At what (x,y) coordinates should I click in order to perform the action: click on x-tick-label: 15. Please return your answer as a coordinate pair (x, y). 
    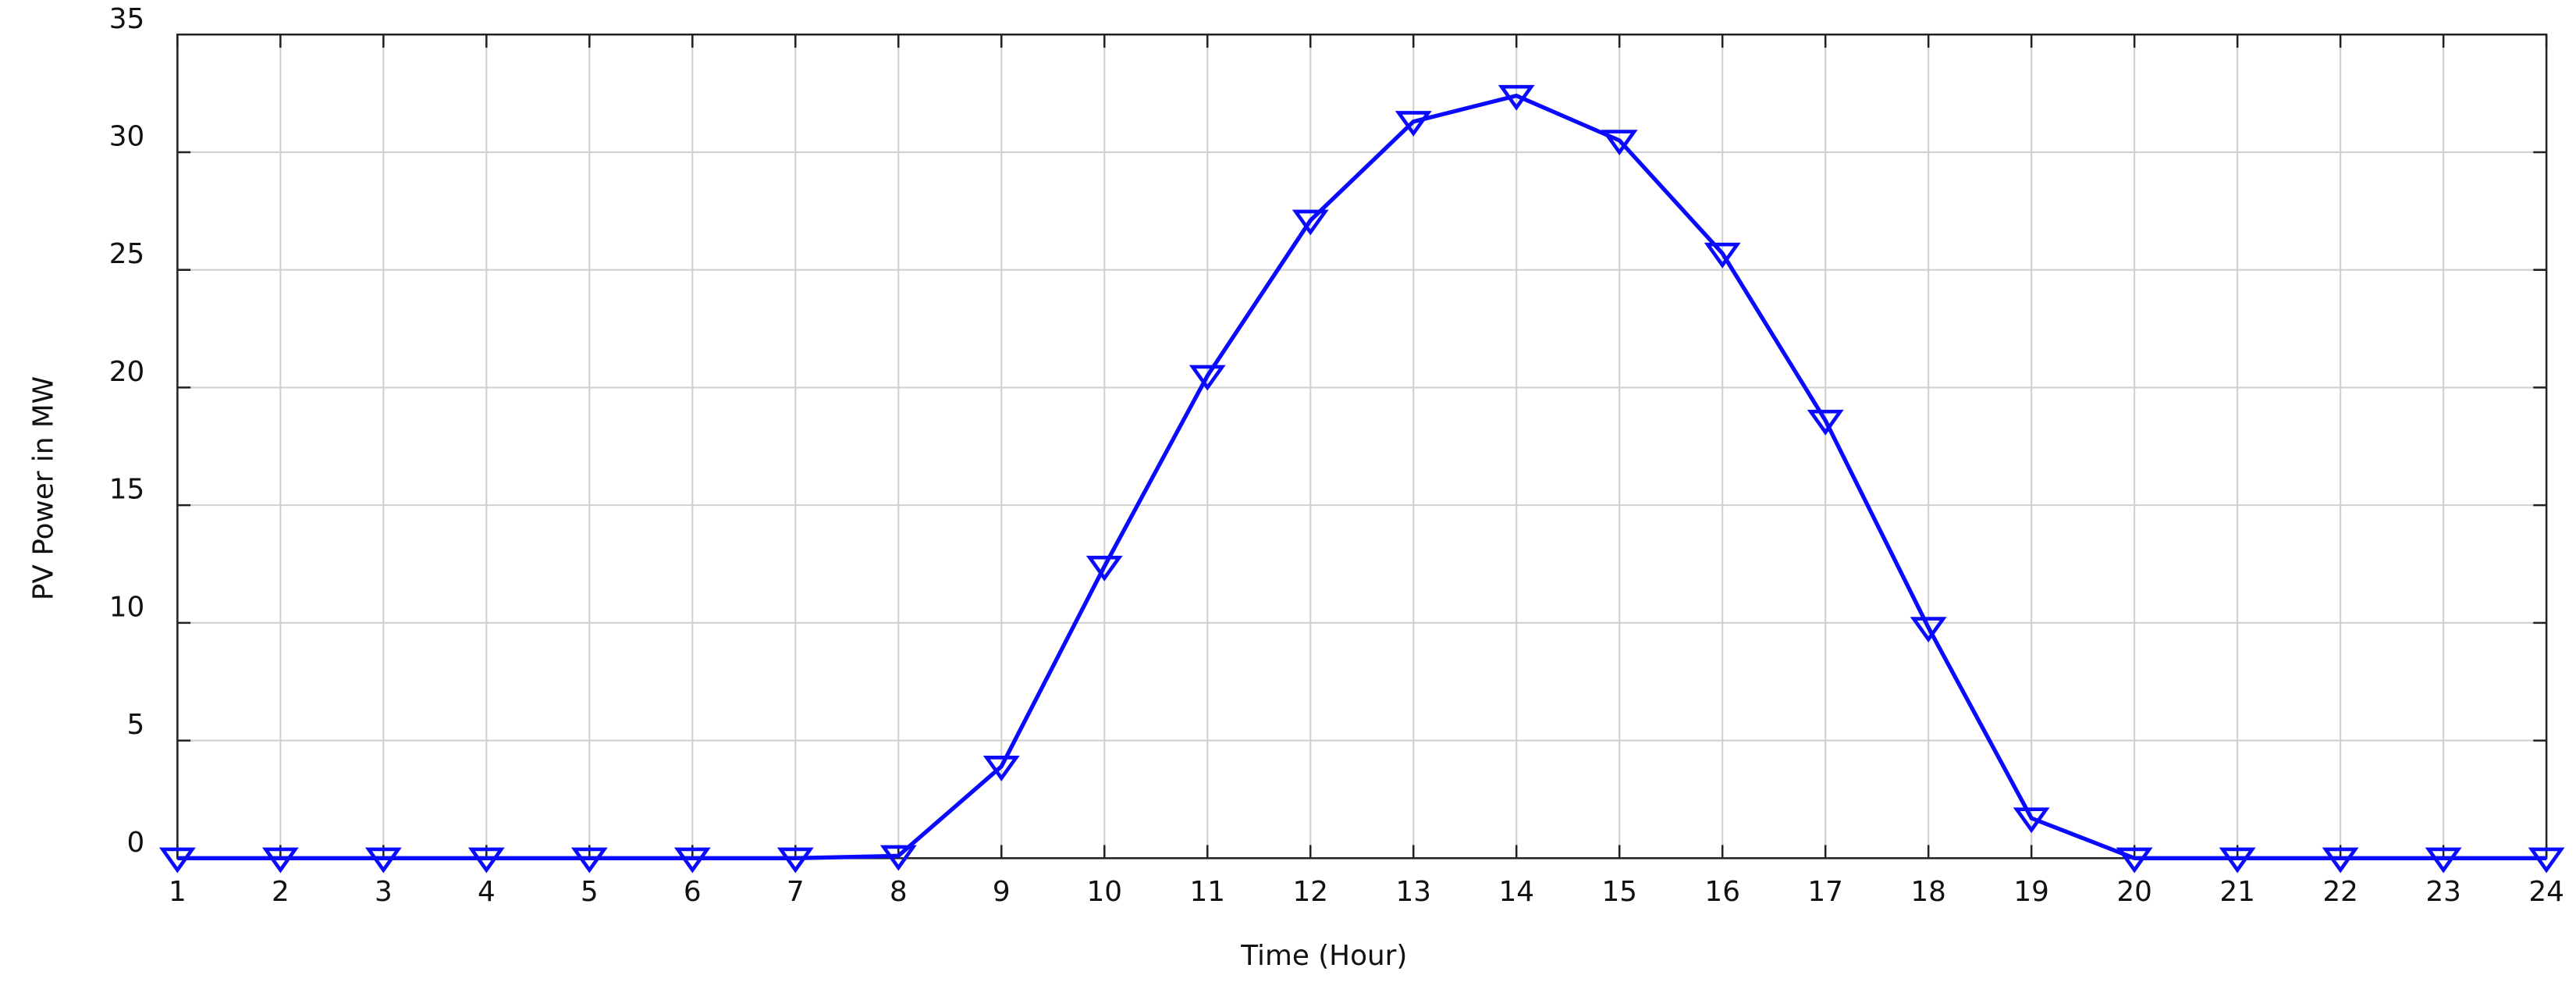
    Looking at the image, I should click on (1619, 892).